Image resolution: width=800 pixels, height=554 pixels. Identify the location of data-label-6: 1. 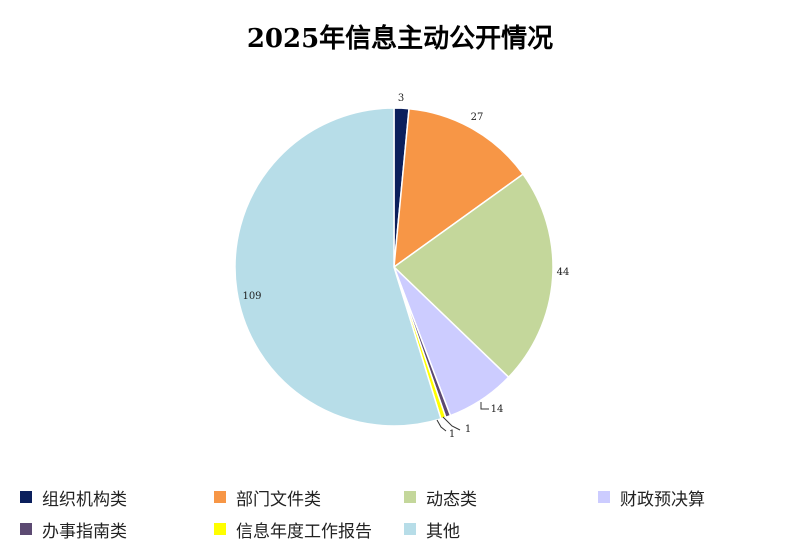
(452, 434).